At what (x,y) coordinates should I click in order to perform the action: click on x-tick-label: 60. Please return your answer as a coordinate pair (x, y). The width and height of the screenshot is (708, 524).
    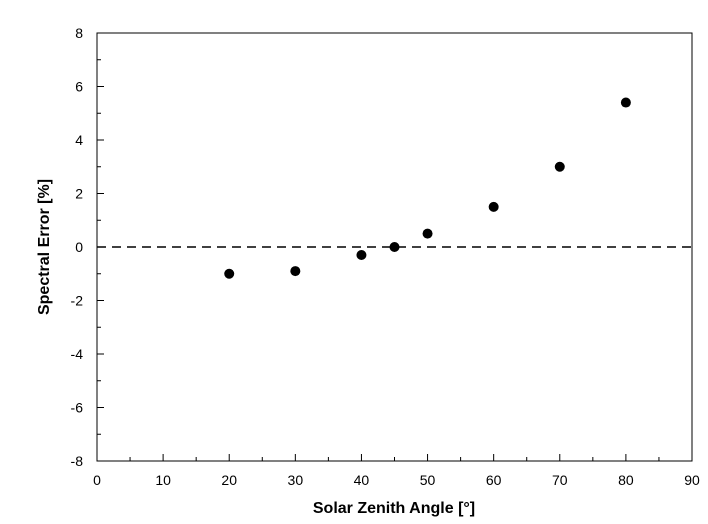
    Looking at the image, I should click on (494, 480).